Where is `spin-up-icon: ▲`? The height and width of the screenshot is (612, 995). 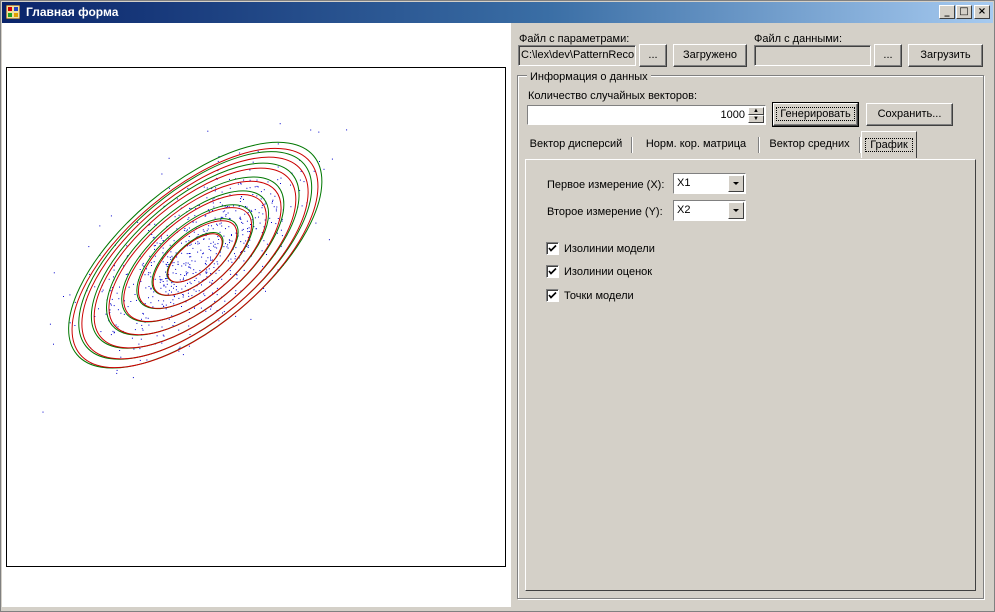
spin-up-icon: ▲ is located at coordinates (756, 111).